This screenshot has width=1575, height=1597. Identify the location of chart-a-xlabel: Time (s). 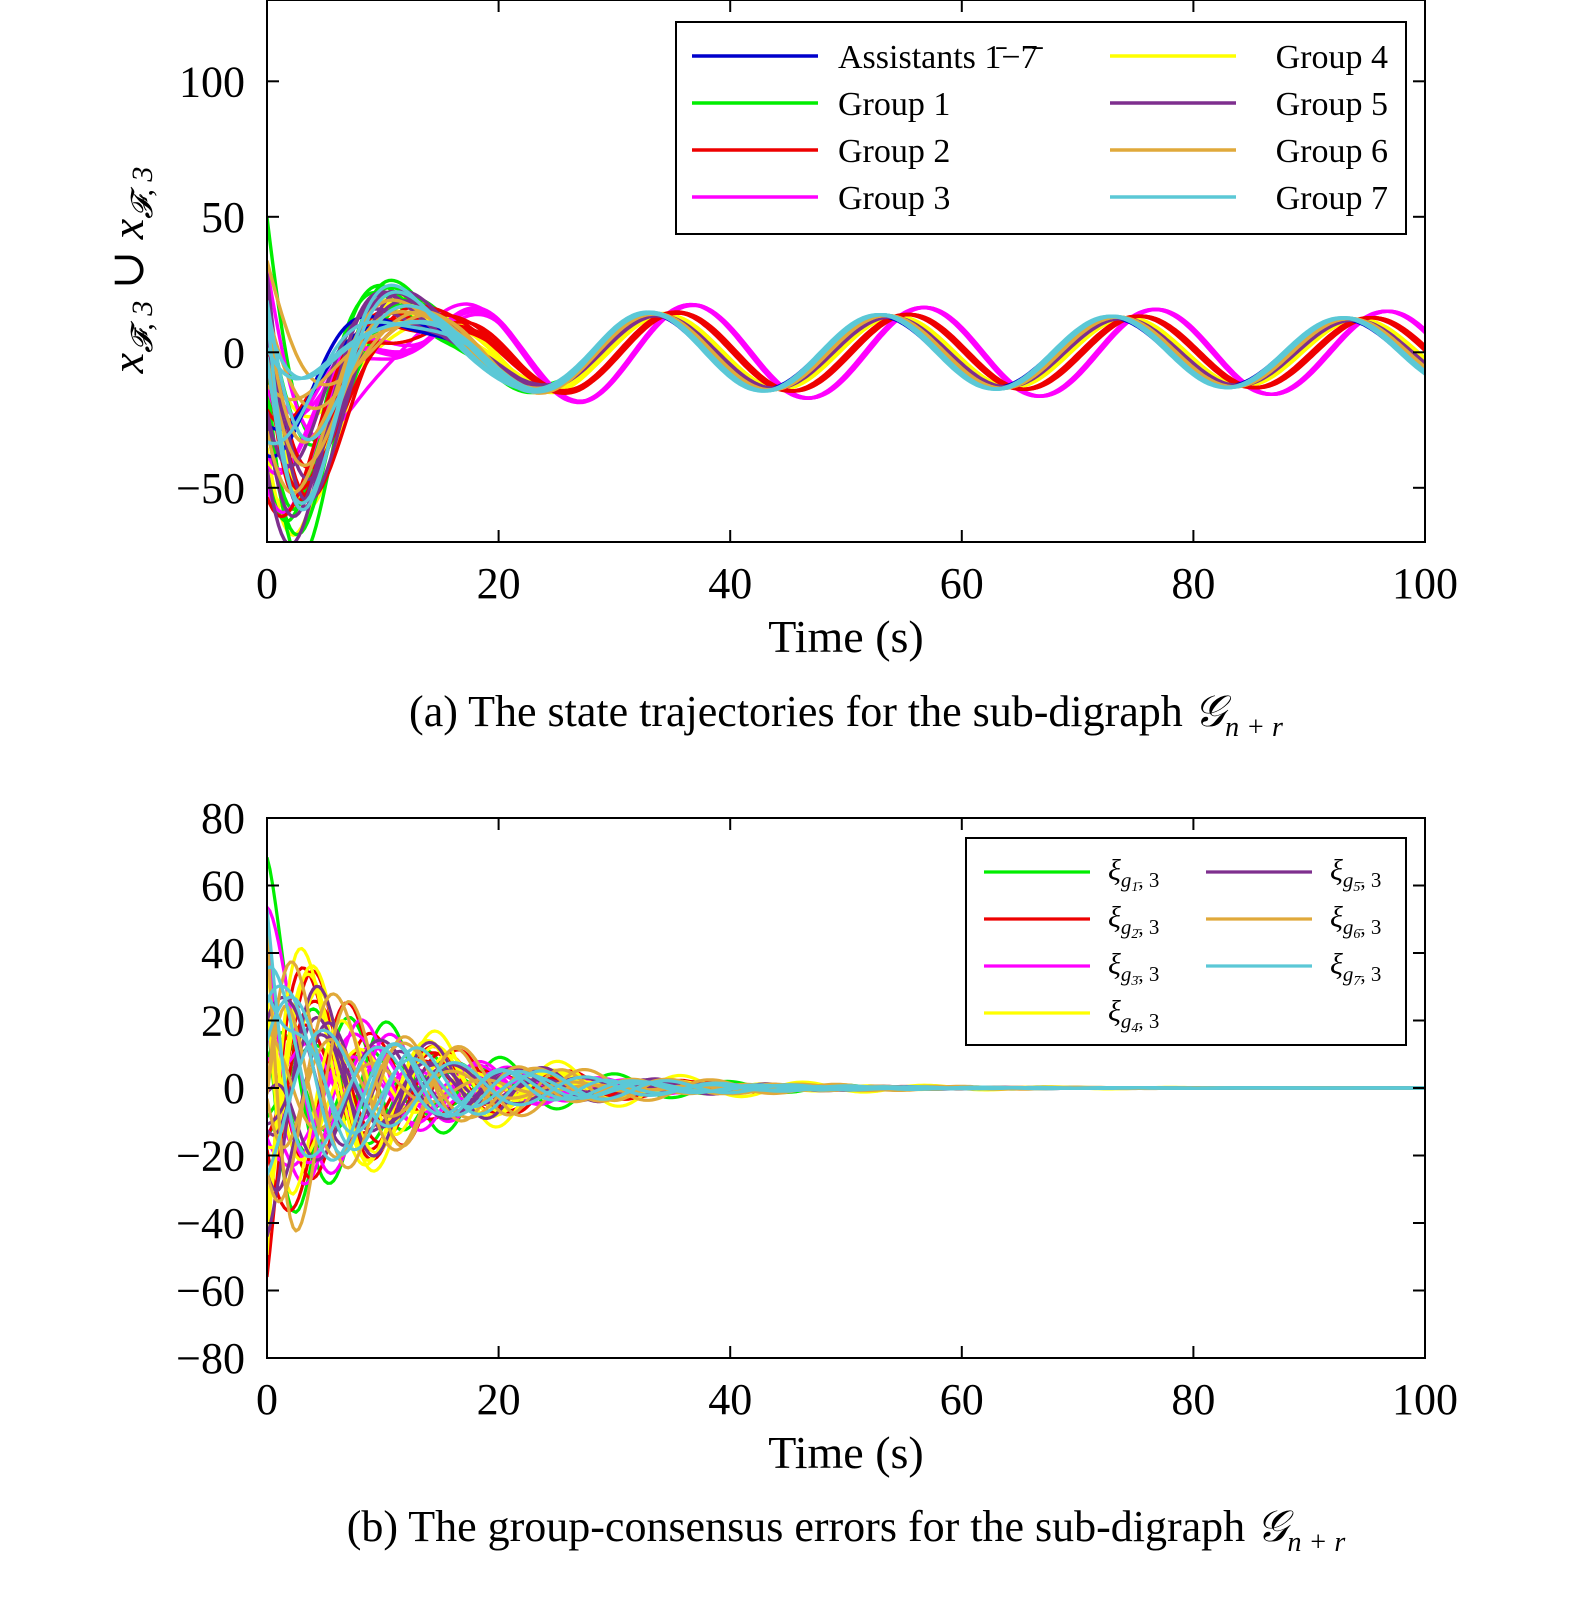
(846, 636).